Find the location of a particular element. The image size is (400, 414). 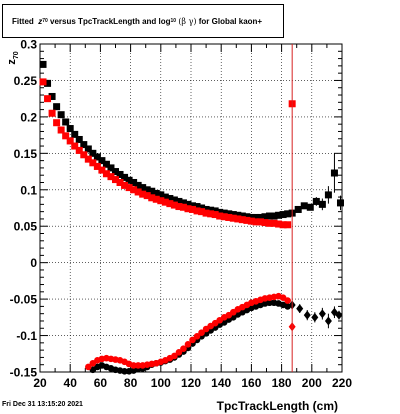

title-tail: for Global kaon+ is located at coordinates (230, 21).